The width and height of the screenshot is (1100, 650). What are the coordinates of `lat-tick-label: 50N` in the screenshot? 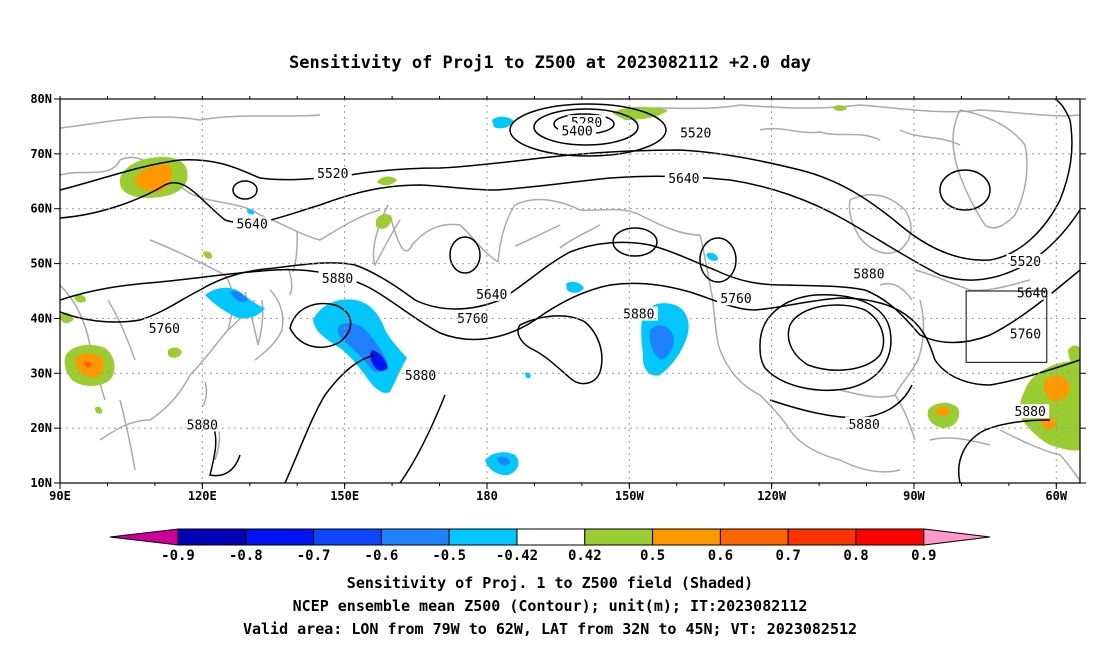 It's located at (41, 264).